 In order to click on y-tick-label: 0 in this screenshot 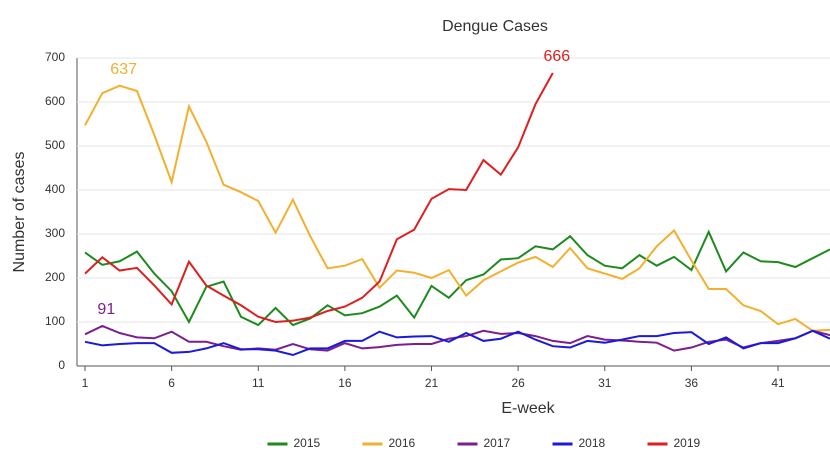, I will do `click(61, 365)`.